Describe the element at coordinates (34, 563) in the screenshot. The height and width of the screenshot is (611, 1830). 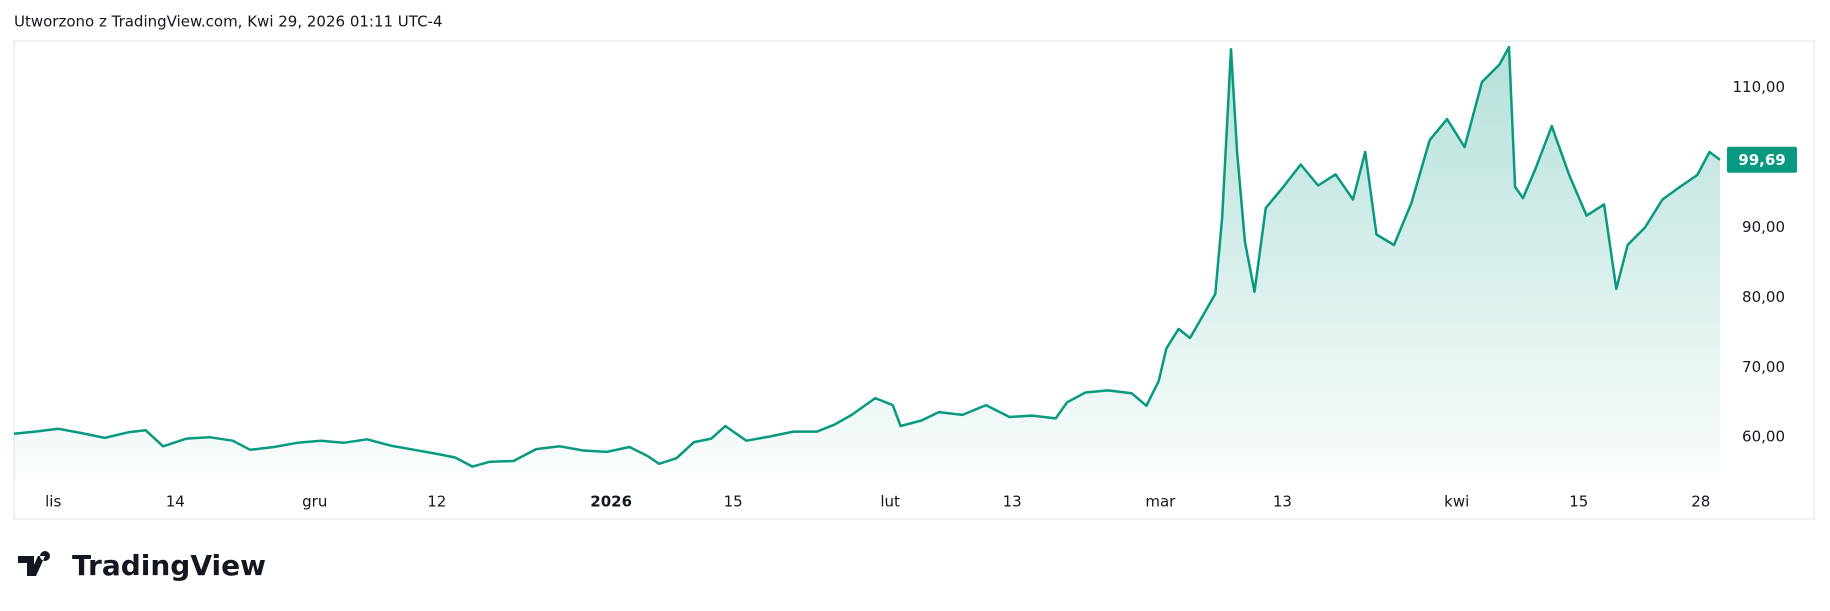
I see `logo-icon` at that location.